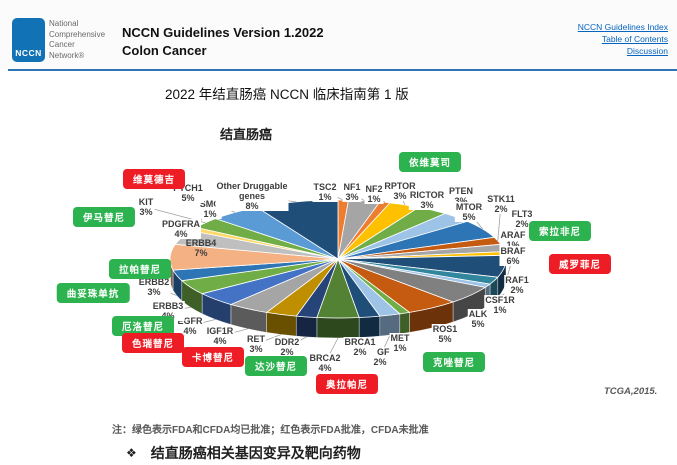  What do you see at coordinates (522, 219) in the screenshot?
I see `gene-label-flt3: FLT3 2%` at bounding box center [522, 219].